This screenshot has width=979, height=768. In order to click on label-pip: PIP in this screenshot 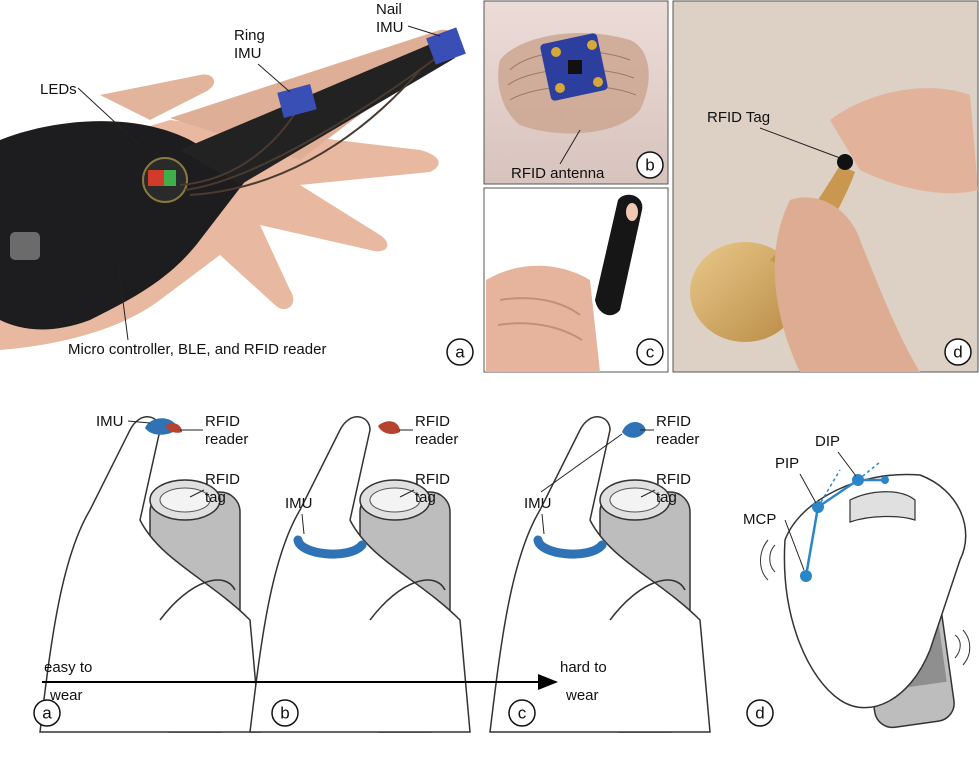, I will do `click(787, 463)`.